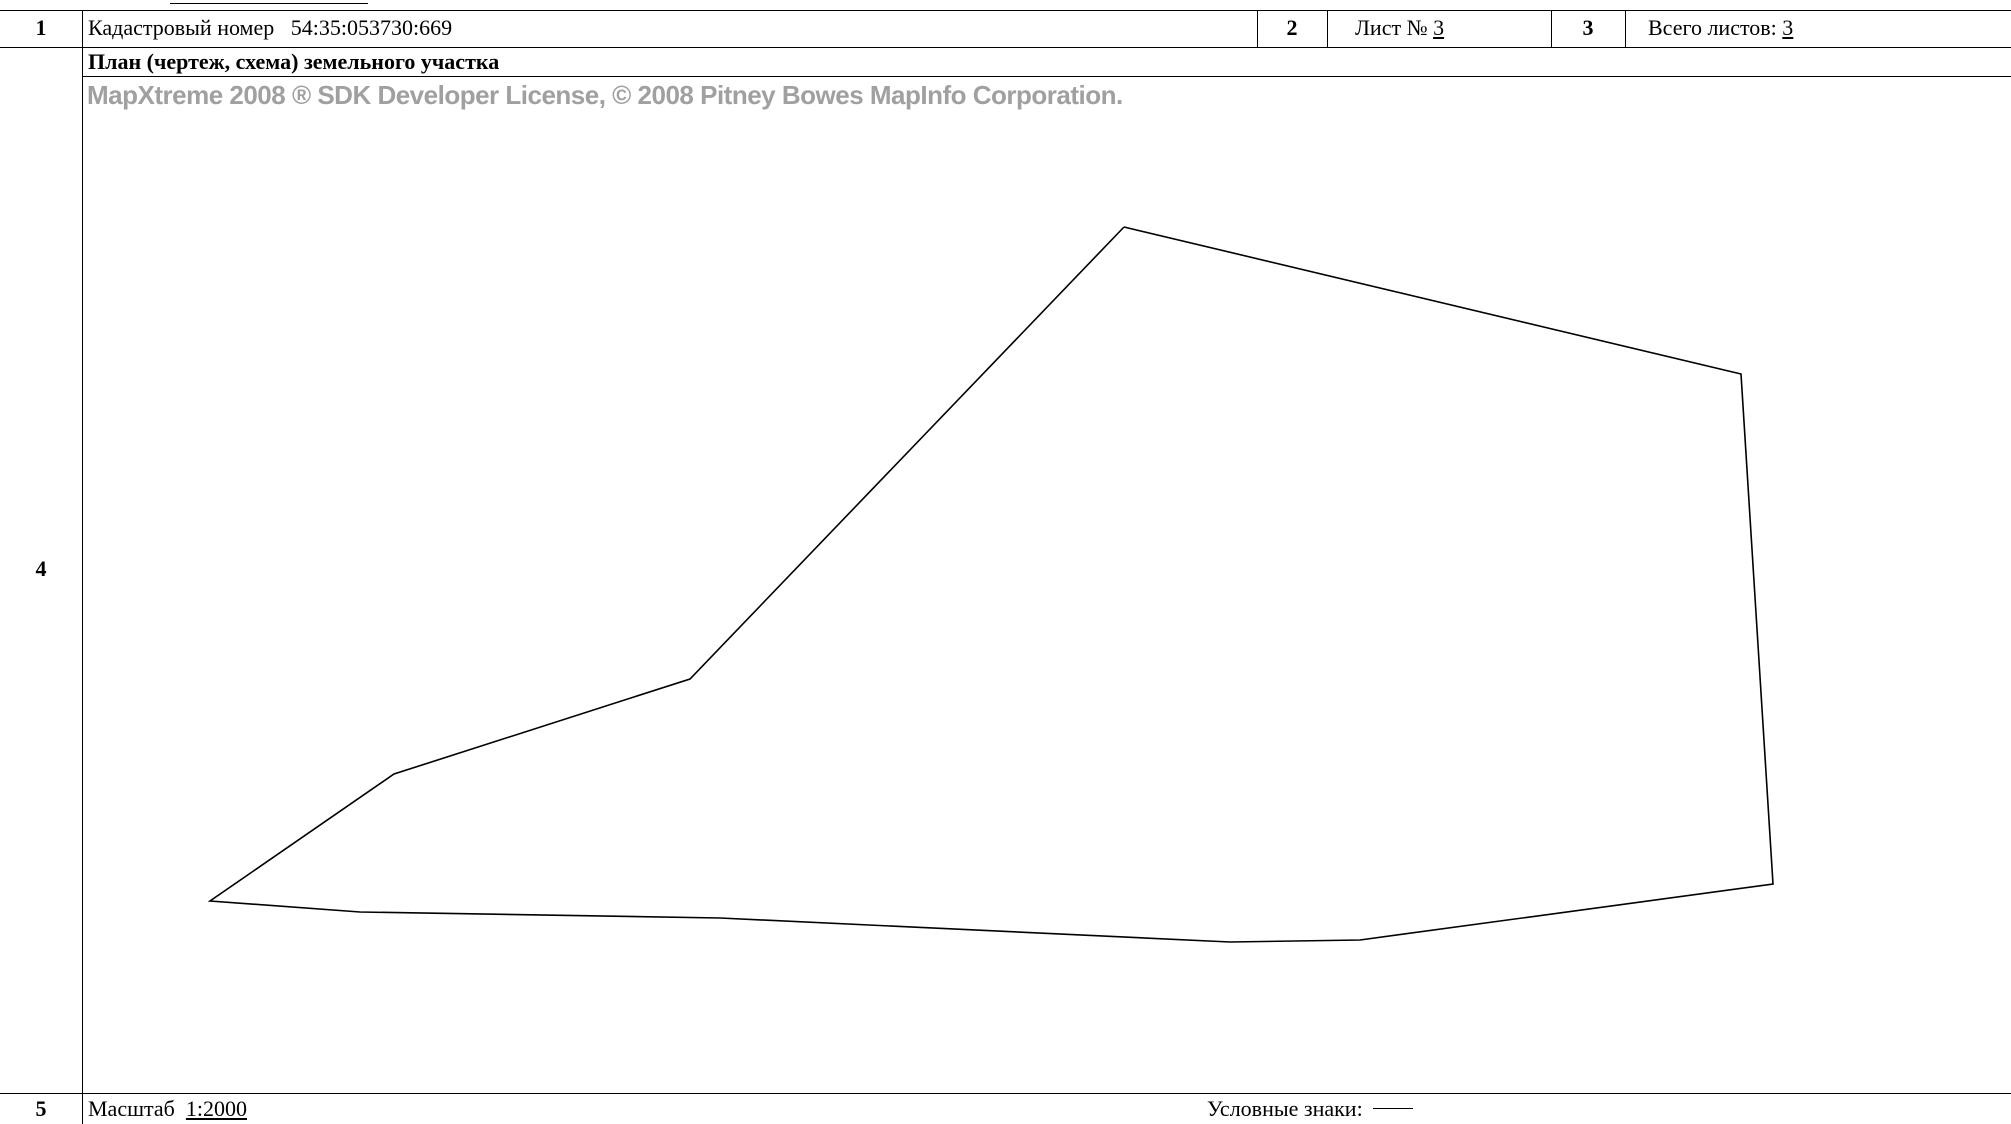  I want to click on legend-field: Условные знаки:, so click(1310, 1109).